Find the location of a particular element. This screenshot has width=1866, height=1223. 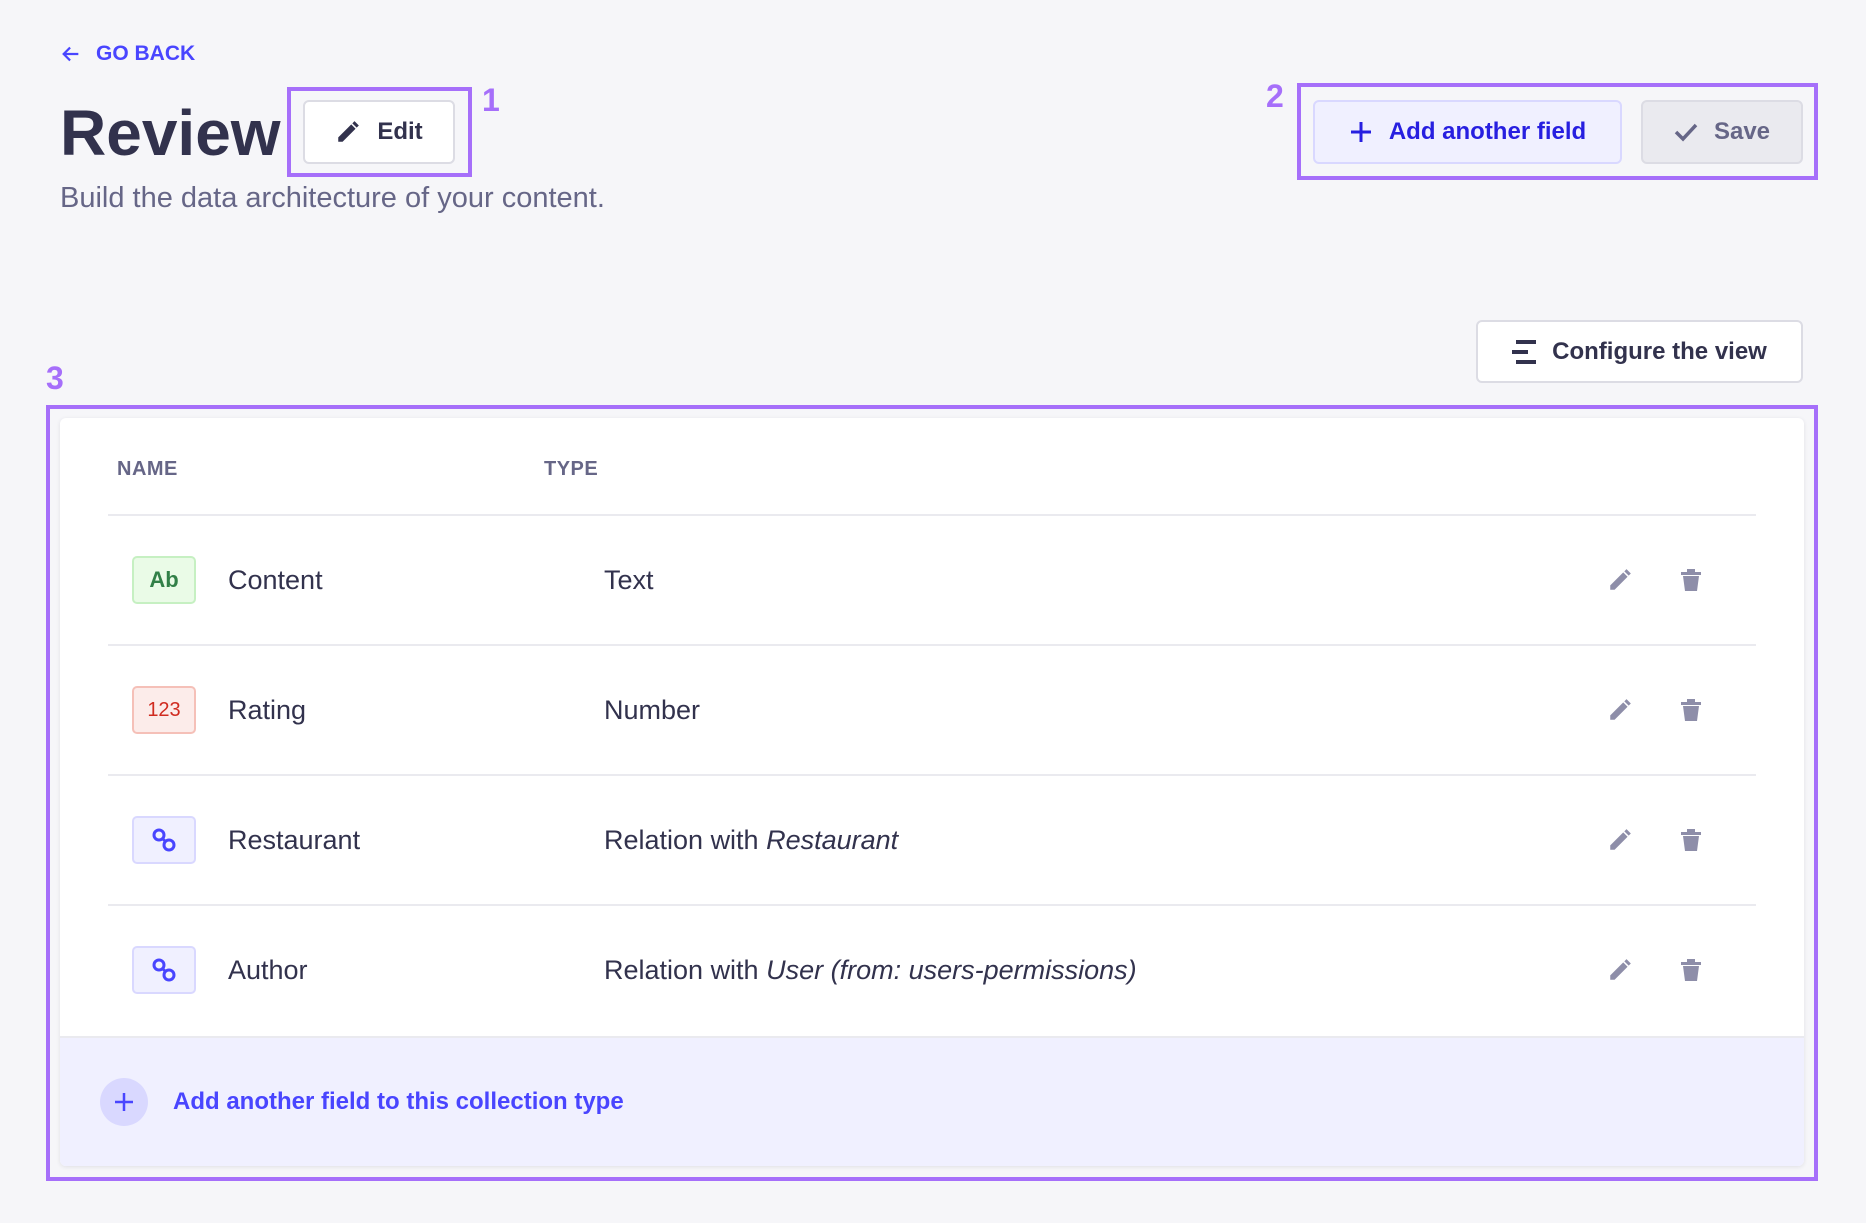

page-title: Review is located at coordinates (170, 133).